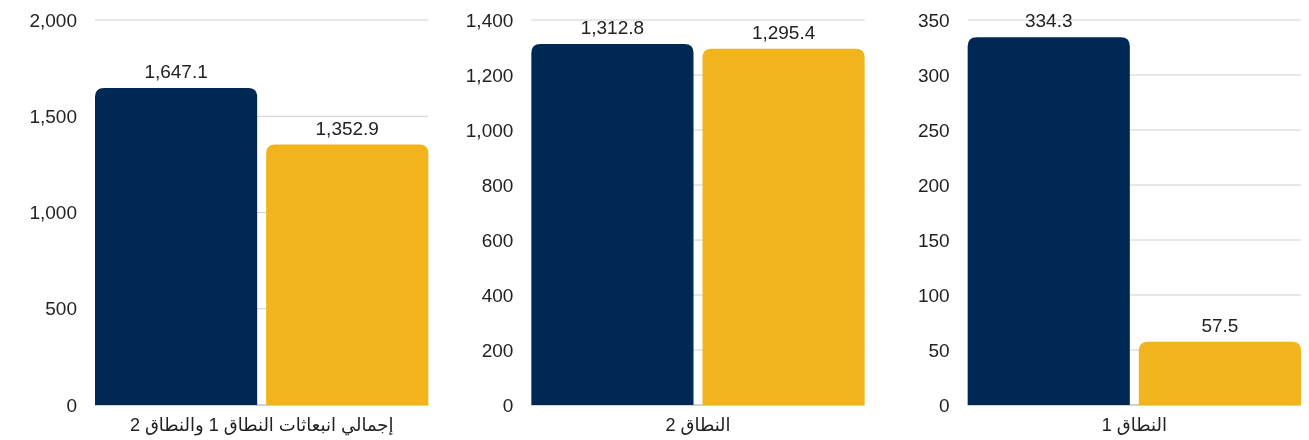 This screenshot has height=440, width=1309. What do you see at coordinates (933, 20) in the screenshot?
I see `y-tick-label: 350` at bounding box center [933, 20].